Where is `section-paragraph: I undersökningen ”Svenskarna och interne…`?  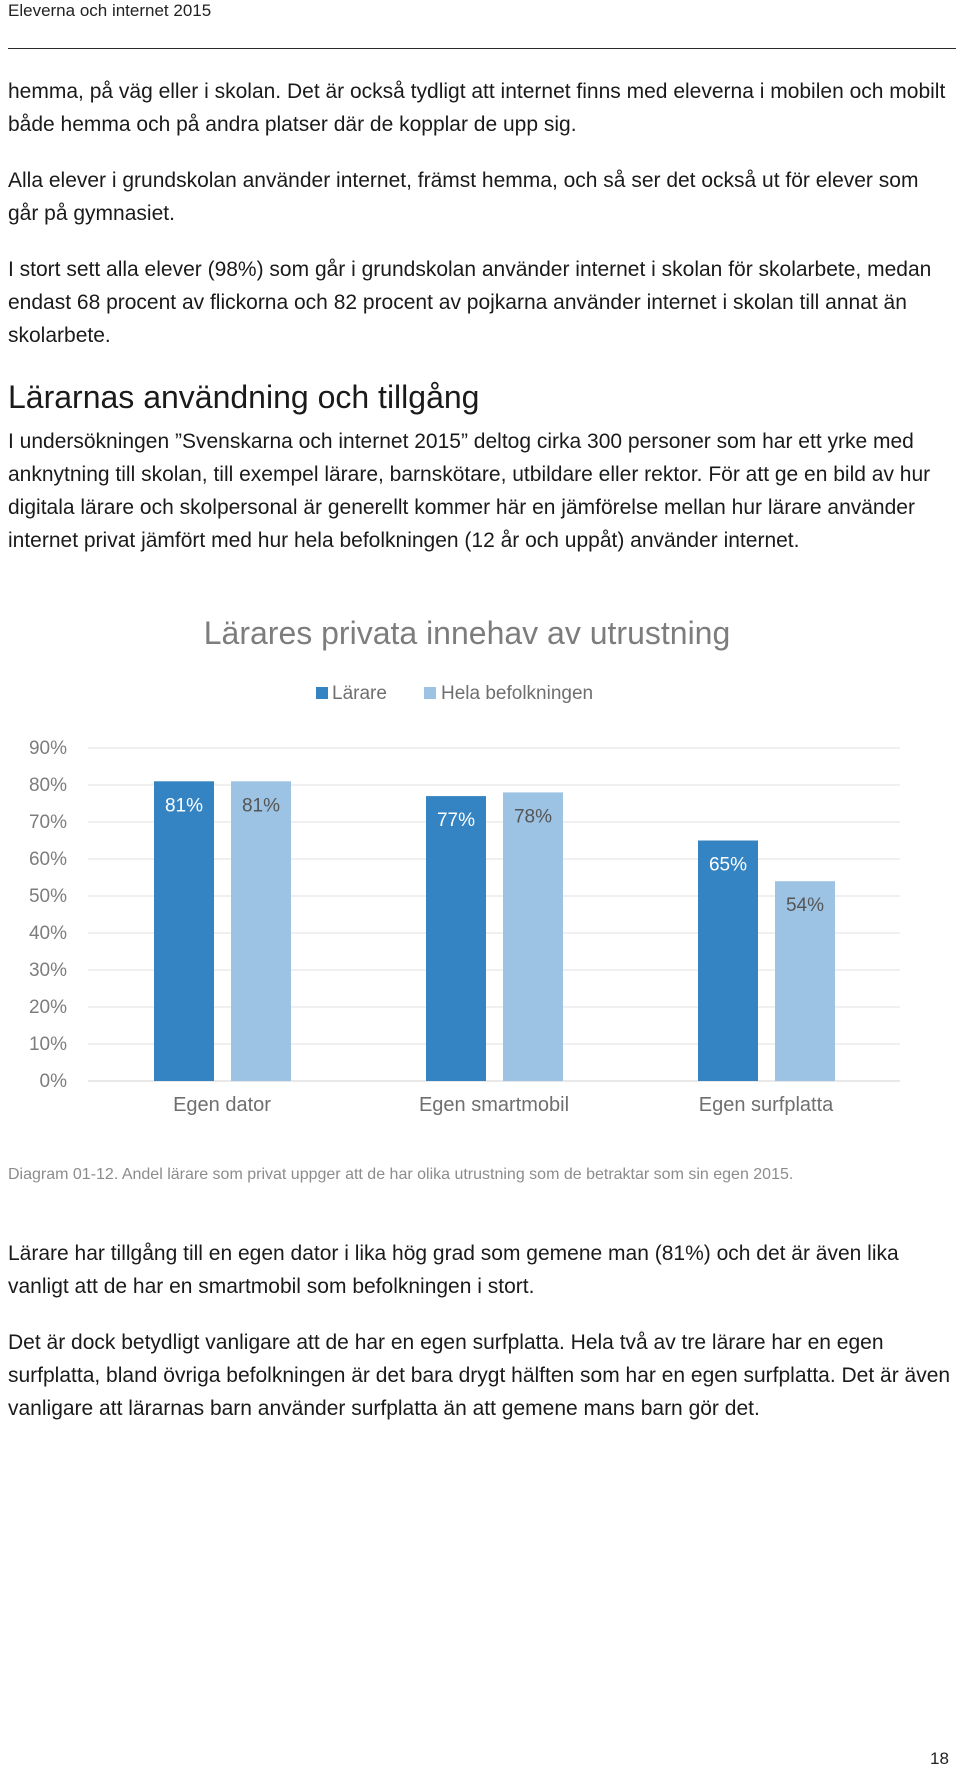
section-paragraph: I undersökningen ”Svenskarna och interne… is located at coordinates (469, 491).